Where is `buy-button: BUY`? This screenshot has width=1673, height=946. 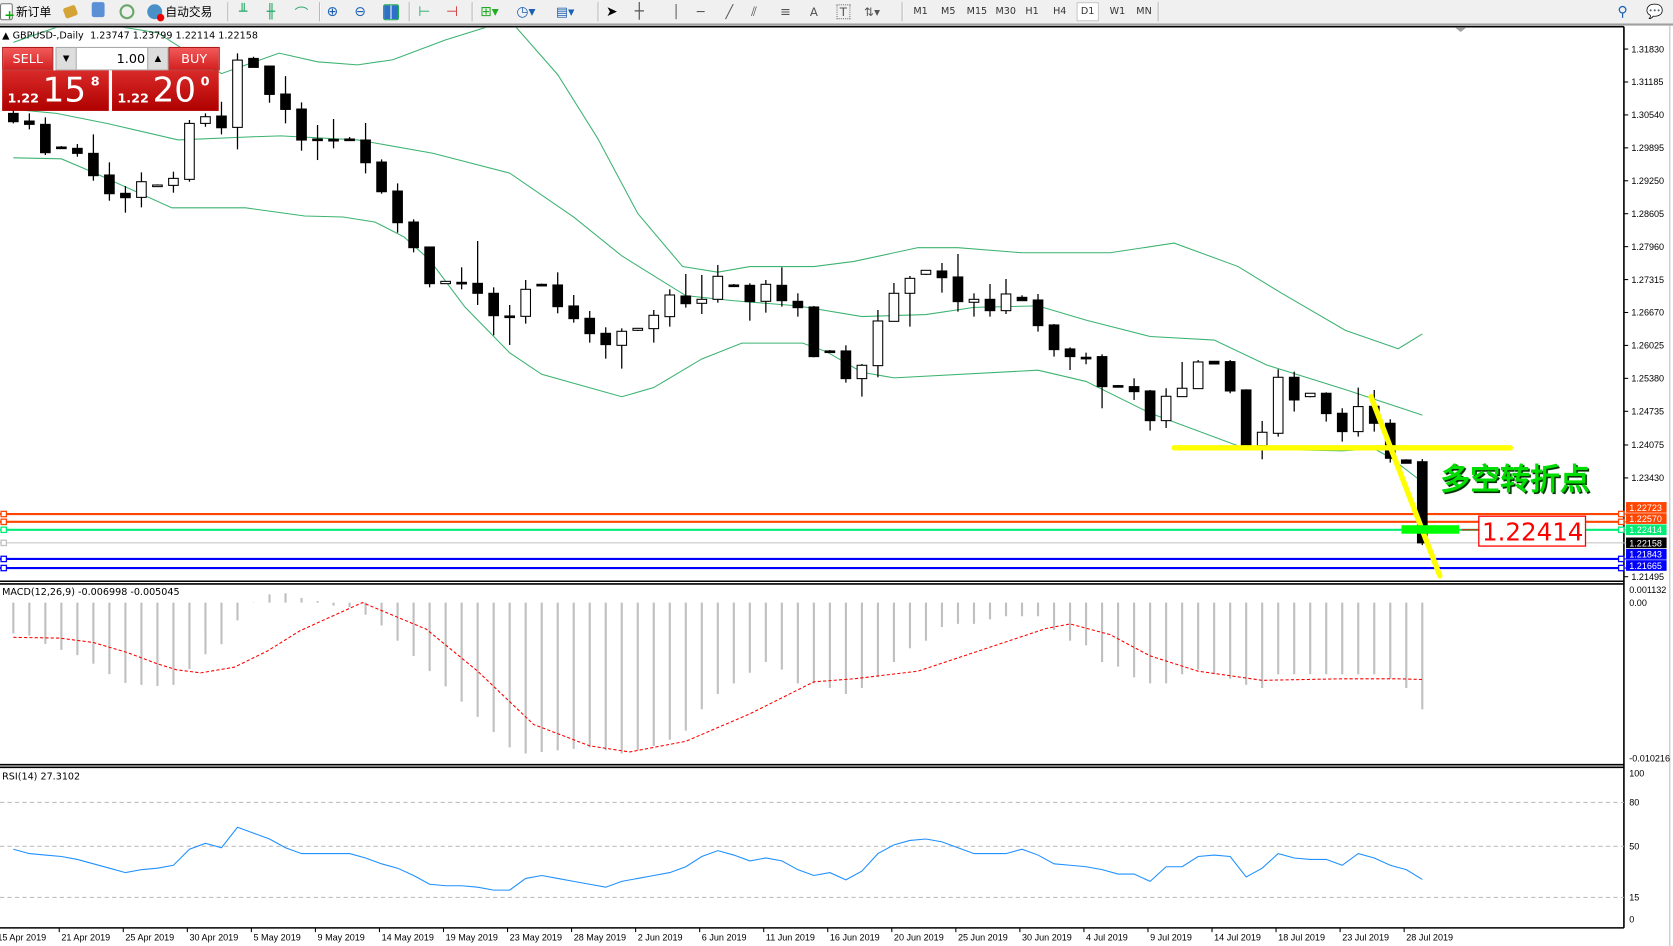 buy-button: BUY is located at coordinates (194, 58).